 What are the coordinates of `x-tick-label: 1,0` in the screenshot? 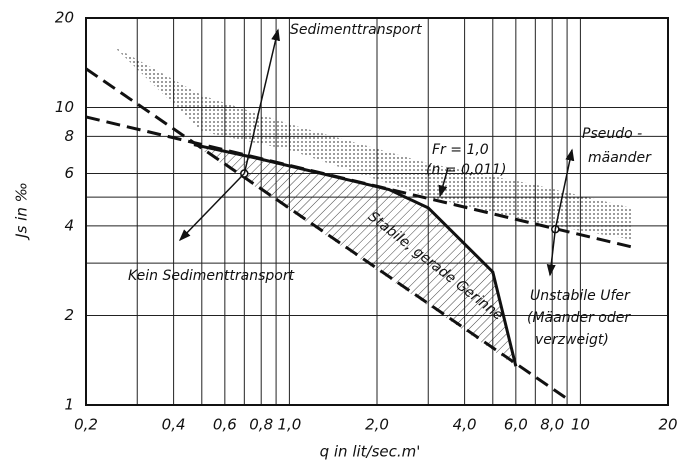 It's located at (289, 425).